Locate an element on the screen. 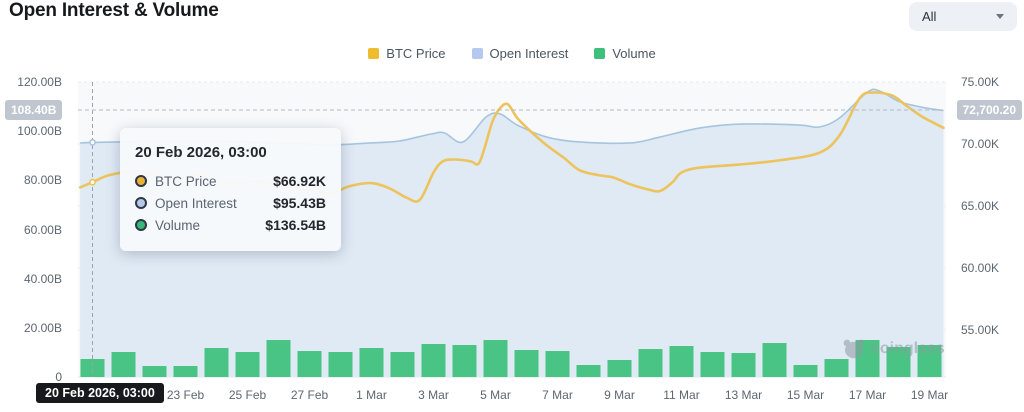 Image resolution: width=1024 pixels, height=412 pixels. time-range-value: All is located at coordinates (929, 16).